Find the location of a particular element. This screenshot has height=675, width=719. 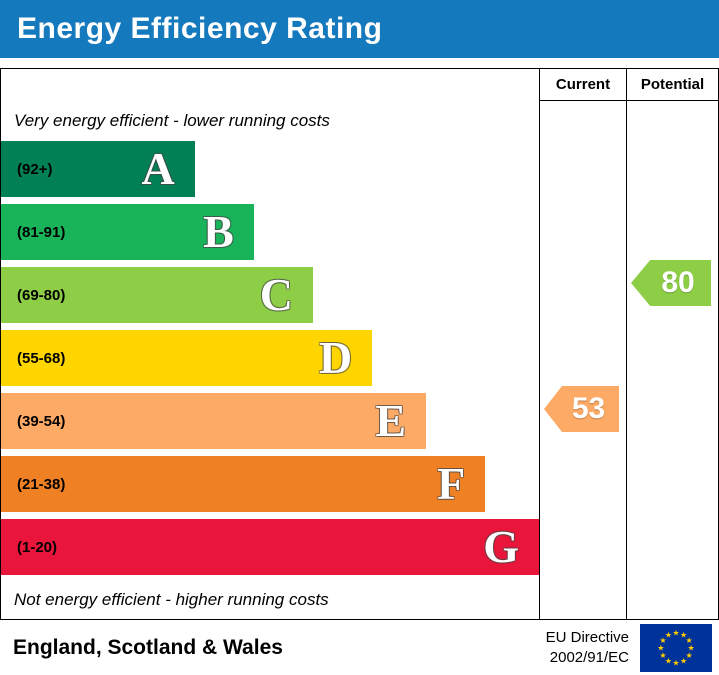

band-d-letter: D is located at coordinates (335, 357).